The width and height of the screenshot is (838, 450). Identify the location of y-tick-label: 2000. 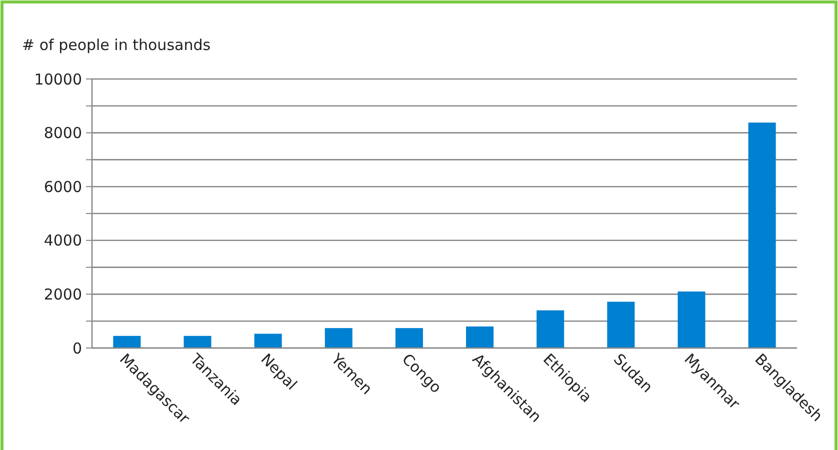
(63, 294).